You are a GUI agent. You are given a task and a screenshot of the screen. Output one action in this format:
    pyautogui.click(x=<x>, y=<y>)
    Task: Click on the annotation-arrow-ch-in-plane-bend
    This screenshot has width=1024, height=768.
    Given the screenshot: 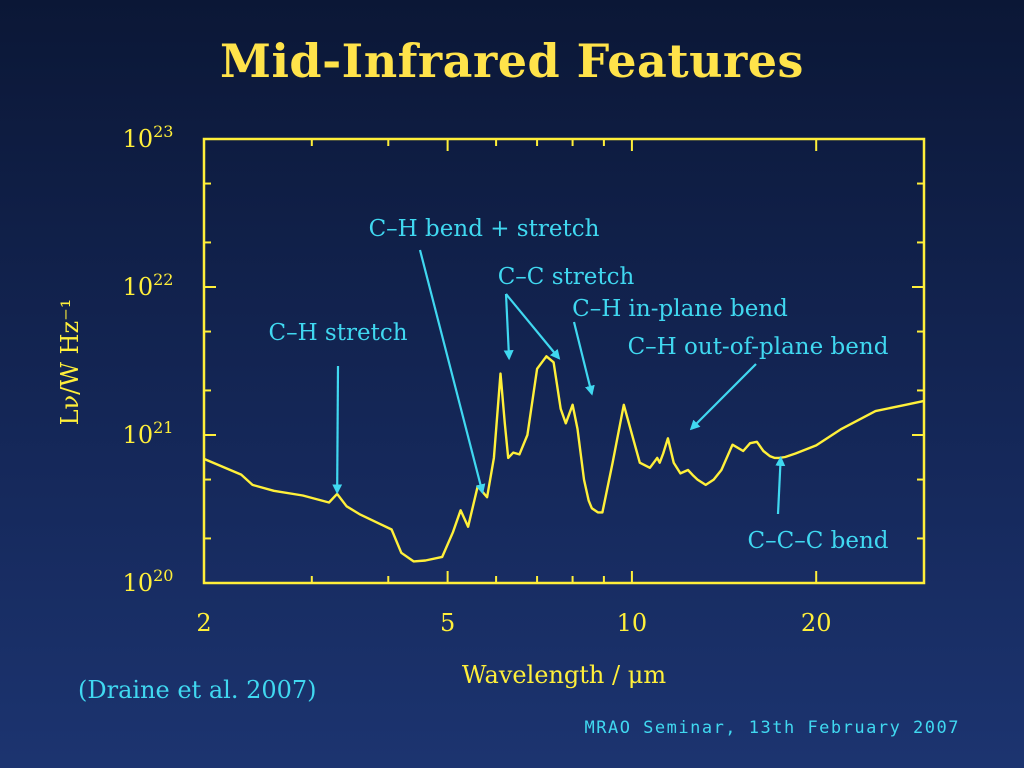 What is the action you would take?
    pyautogui.click(x=583, y=358)
    